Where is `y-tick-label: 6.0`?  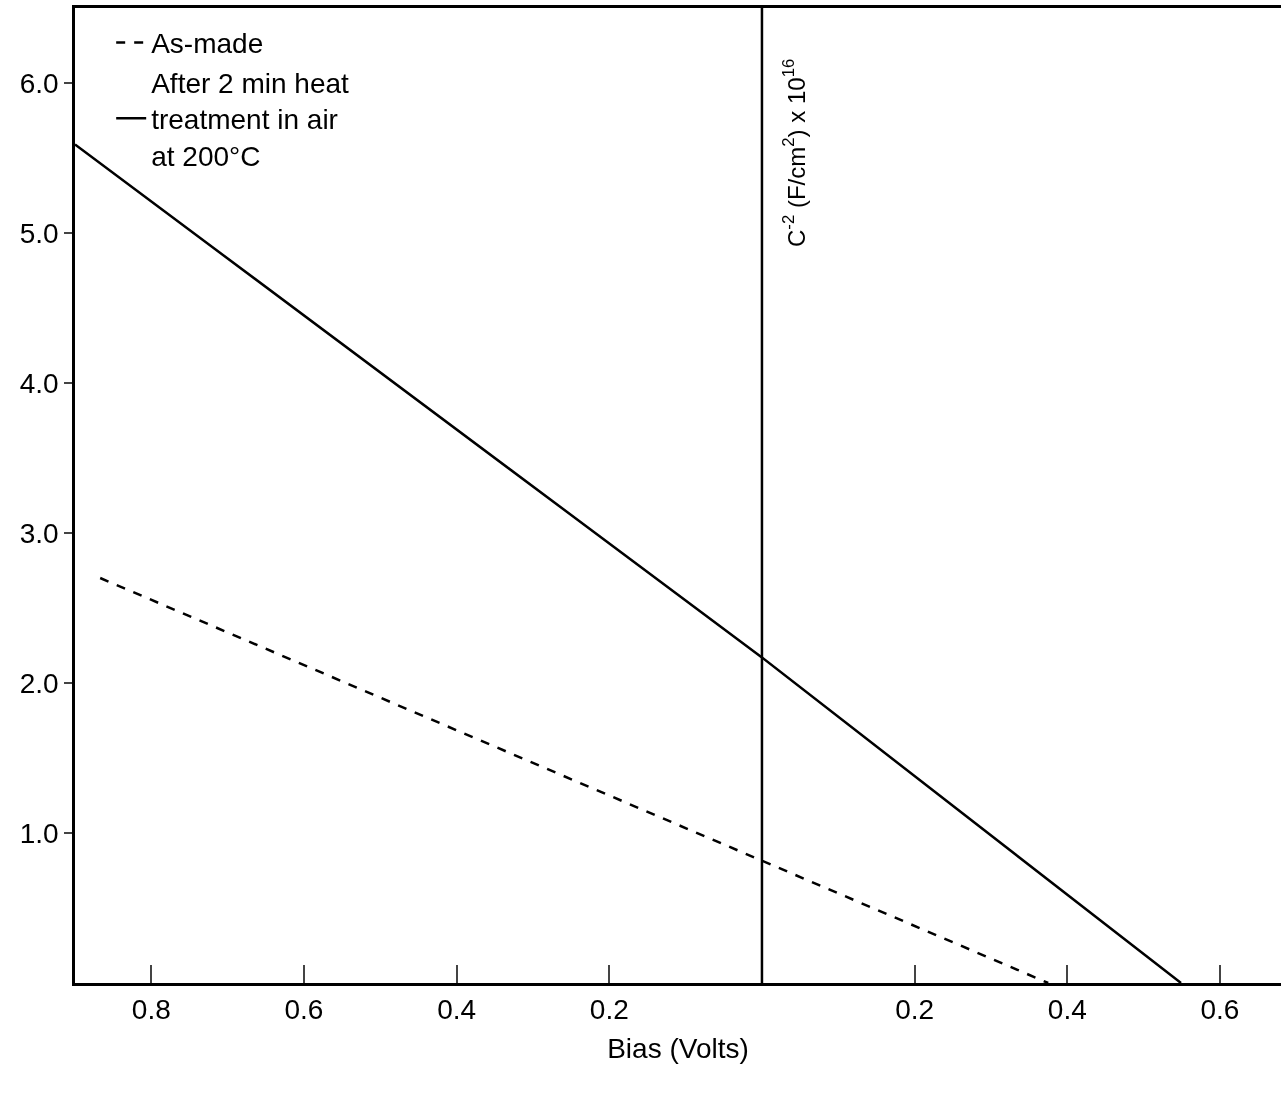 y-tick-label: 6.0 is located at coordinates (39, 83).